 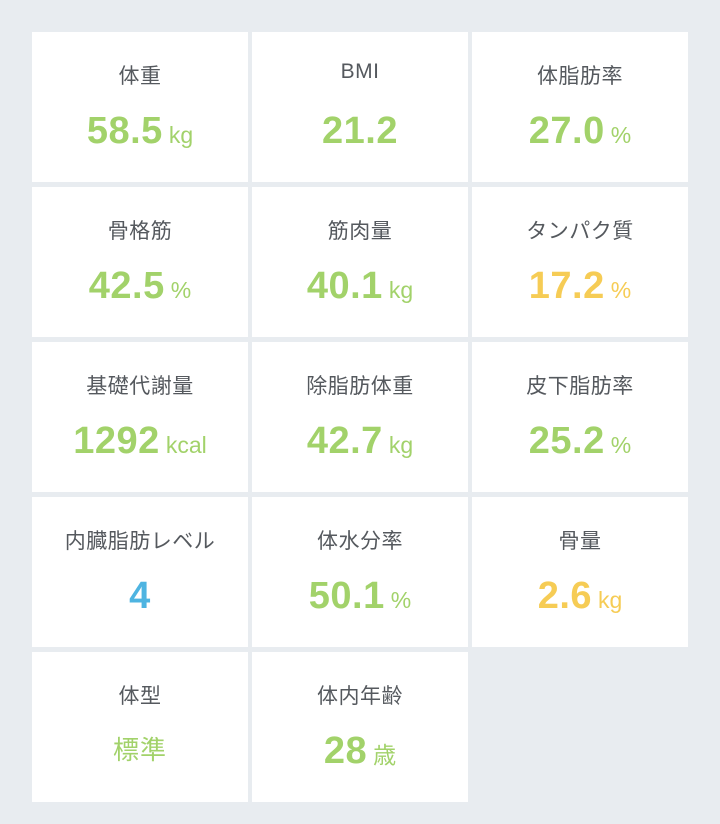 What do you see at coordinates (360, 727) in the screenshot?
I see `metric-card-body-age: 体内年齢 28 歳` at bounding box center [360, 727].